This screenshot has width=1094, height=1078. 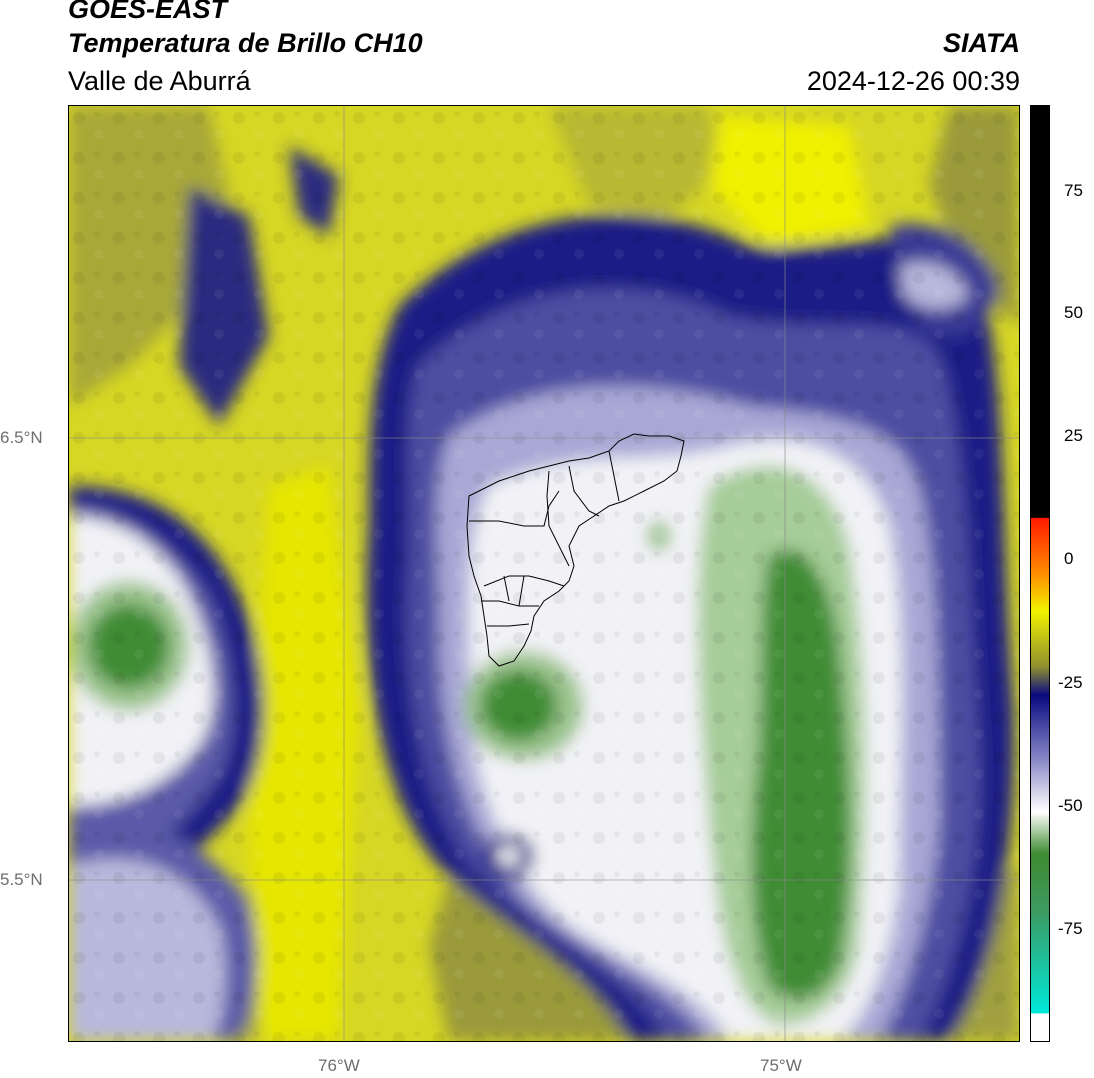 I want to click on colorbar-tick-50: 50, so click(x=1073, y=312).